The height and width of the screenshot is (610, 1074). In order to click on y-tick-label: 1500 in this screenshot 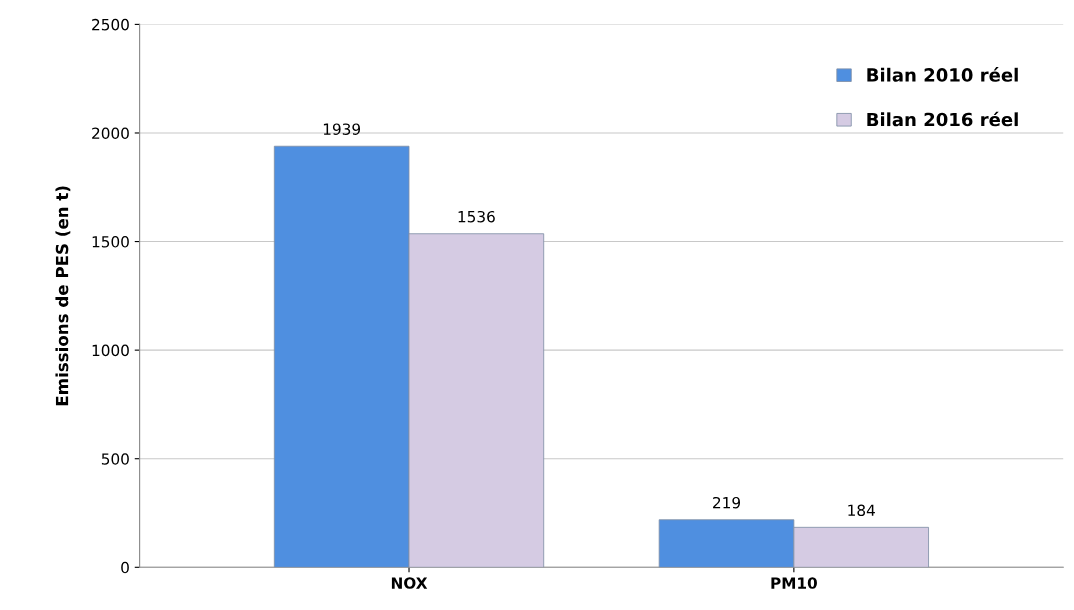, I will do `click(110, 242)`.